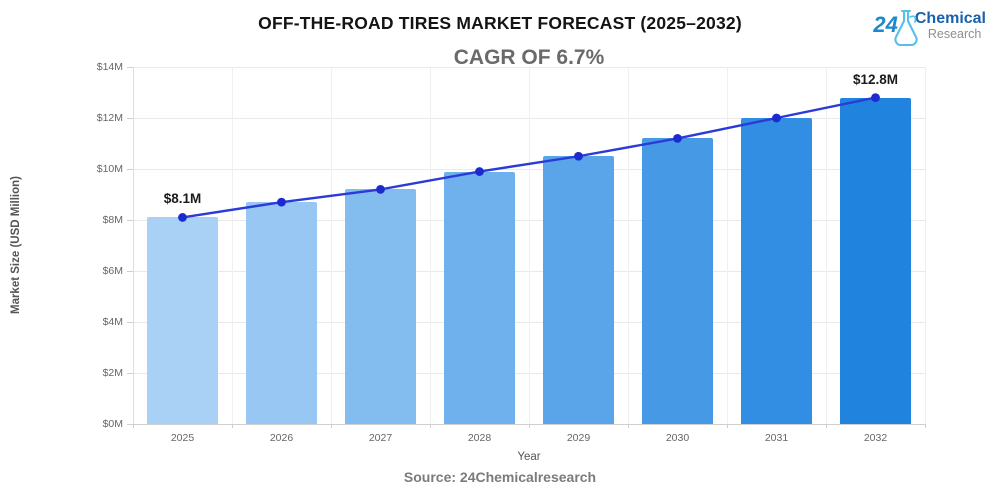 This screenshot has height=500, width=1000. Describe the element at coordinates (885, 24) in the screenshot. I see `logo-24-text: 24` at that location.